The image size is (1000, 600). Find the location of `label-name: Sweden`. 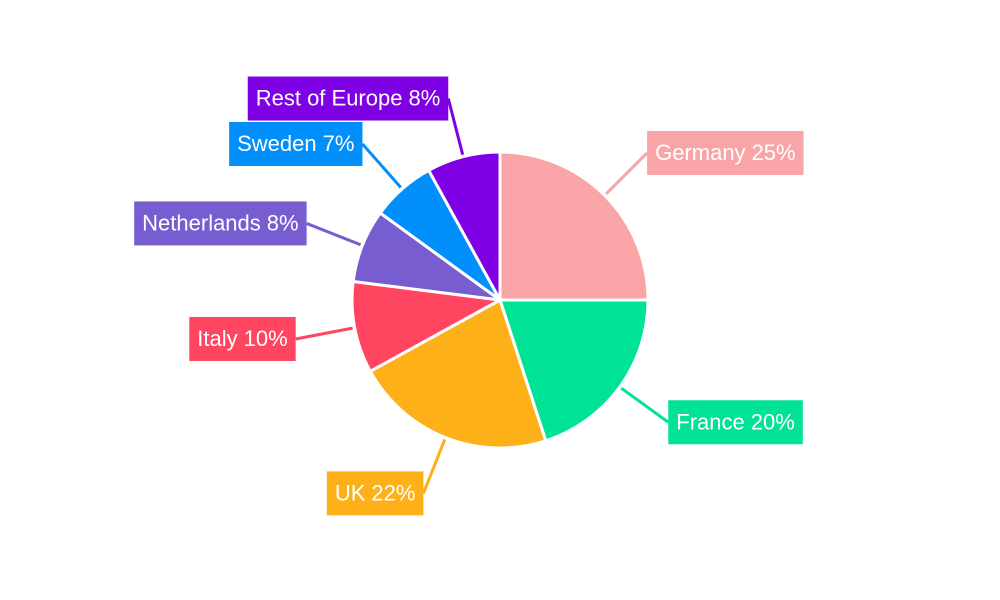

label-name: Sweden is located at coordinates (277, 143).